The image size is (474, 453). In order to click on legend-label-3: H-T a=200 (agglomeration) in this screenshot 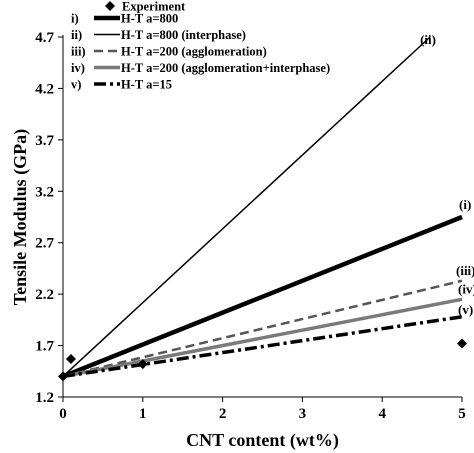, I will do `click(194, 52)`.